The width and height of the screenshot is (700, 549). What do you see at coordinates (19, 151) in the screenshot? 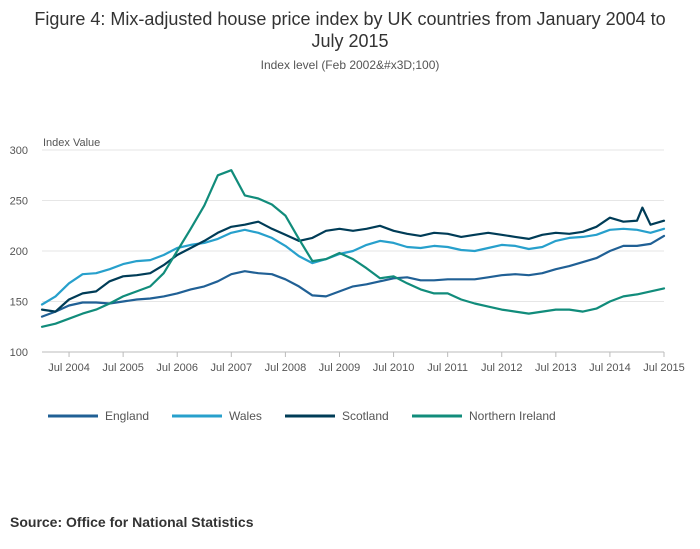
I see `y-tick-300: 300` at bounding box center [19, 151].